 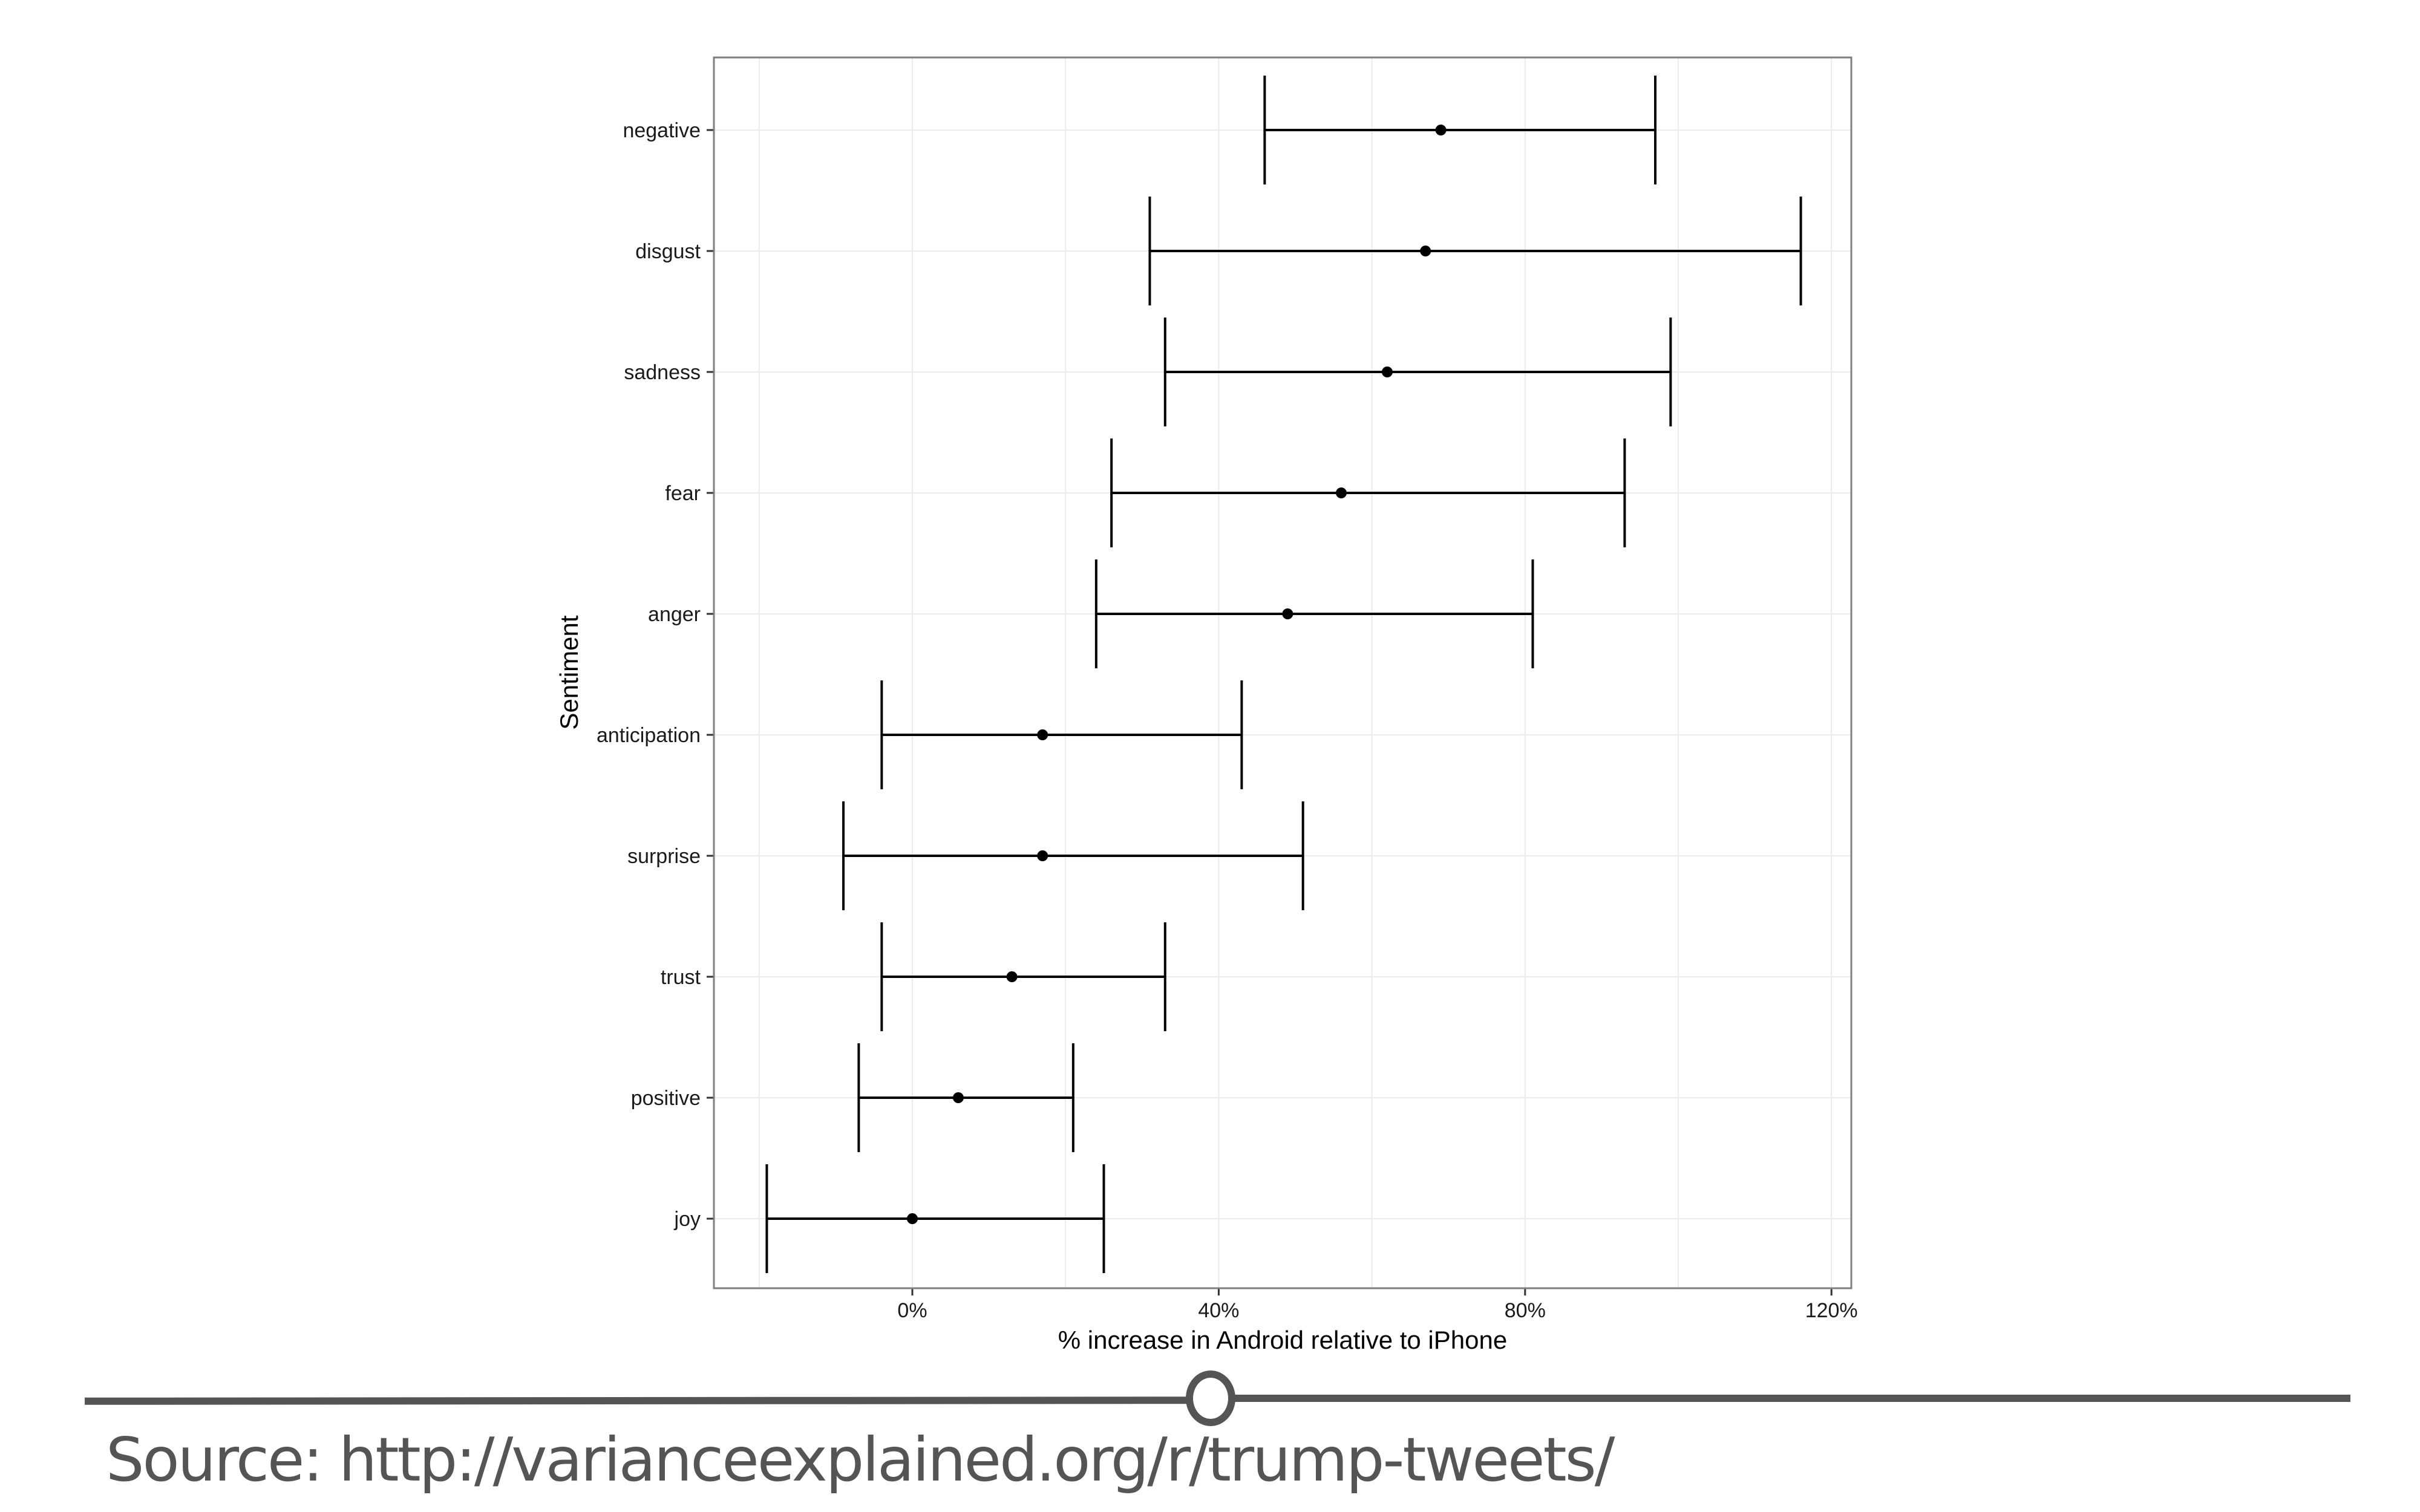 I want to click on divider-knob, so click(x=1210, y=1398).